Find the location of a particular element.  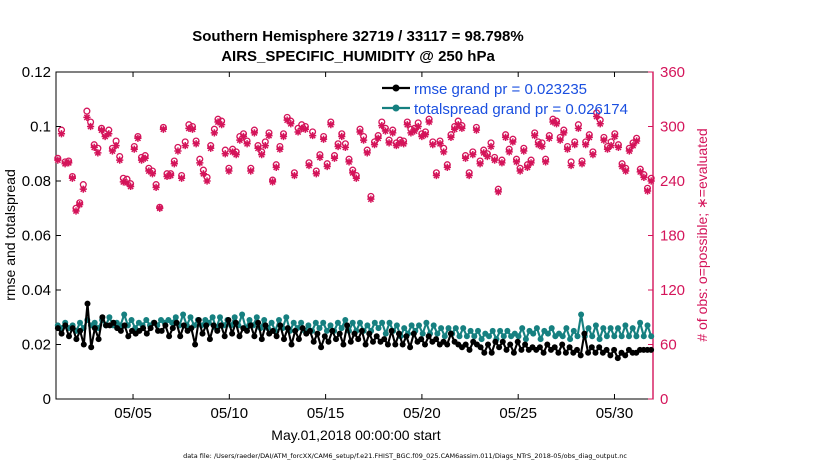

totalspread-series is located at coordinates (354, 327).